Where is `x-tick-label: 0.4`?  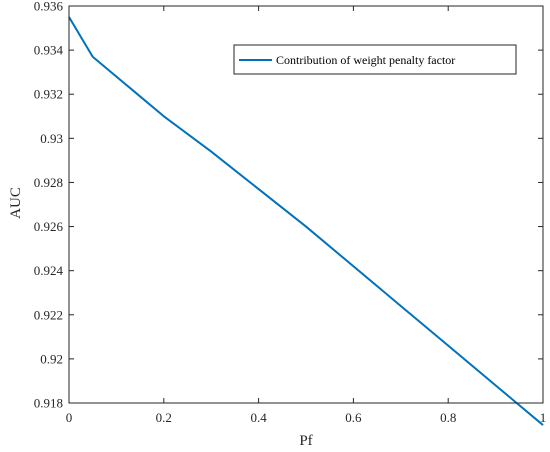 x-tick-label: 0.4 is located at coordinates (258, 417).